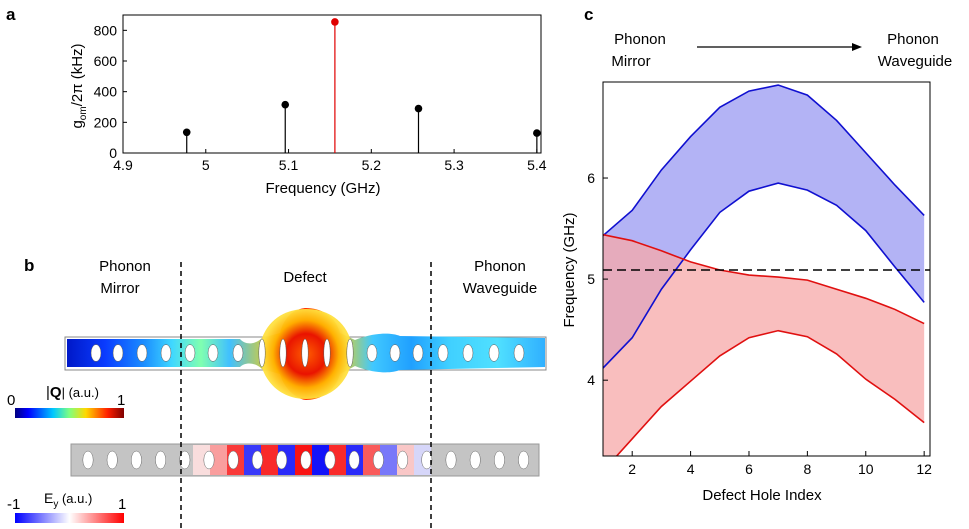 The height and width of the screenshot is (529, 969). I want to click on chart-c-xtick-label: 6, so click(749, 469).